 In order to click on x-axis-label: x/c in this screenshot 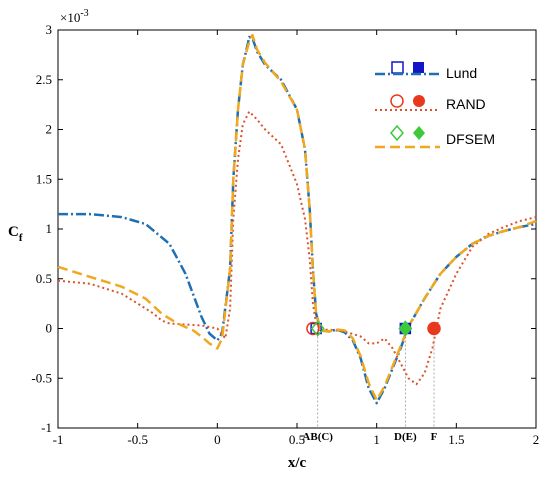, I will do `click(297, 463)`.